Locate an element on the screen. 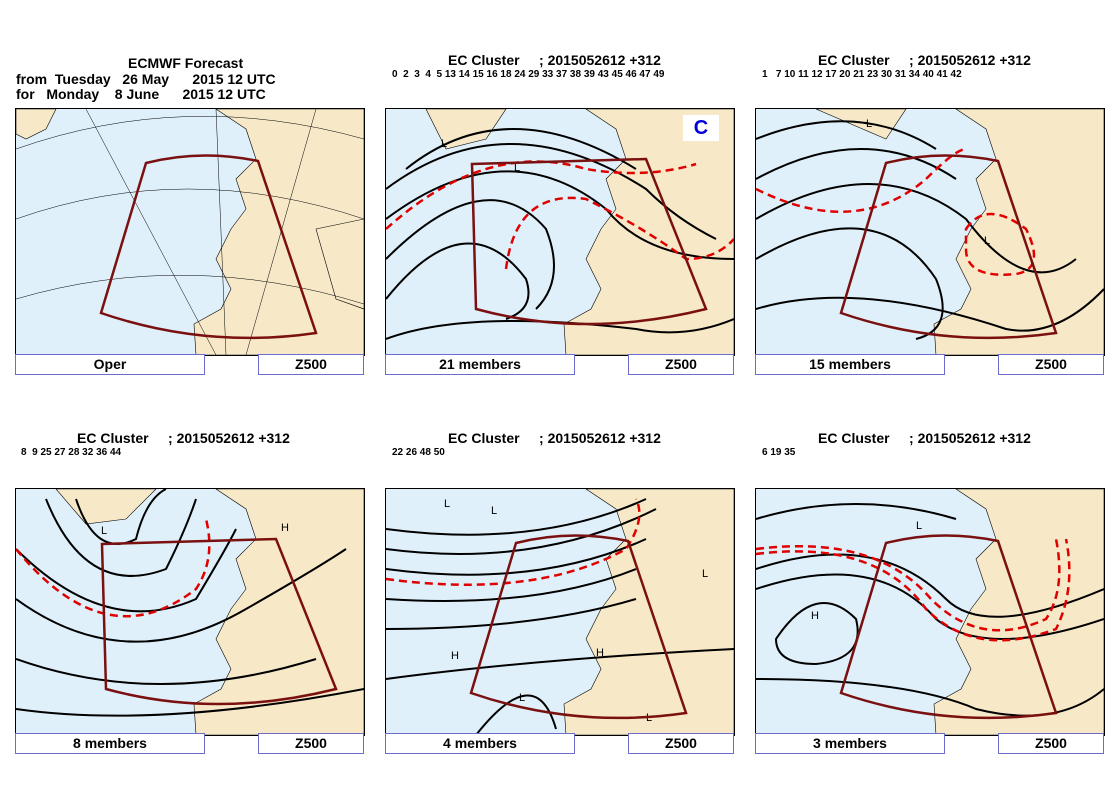  panel6-members-list: 6 19 35 is located at coordinates (779, 452).